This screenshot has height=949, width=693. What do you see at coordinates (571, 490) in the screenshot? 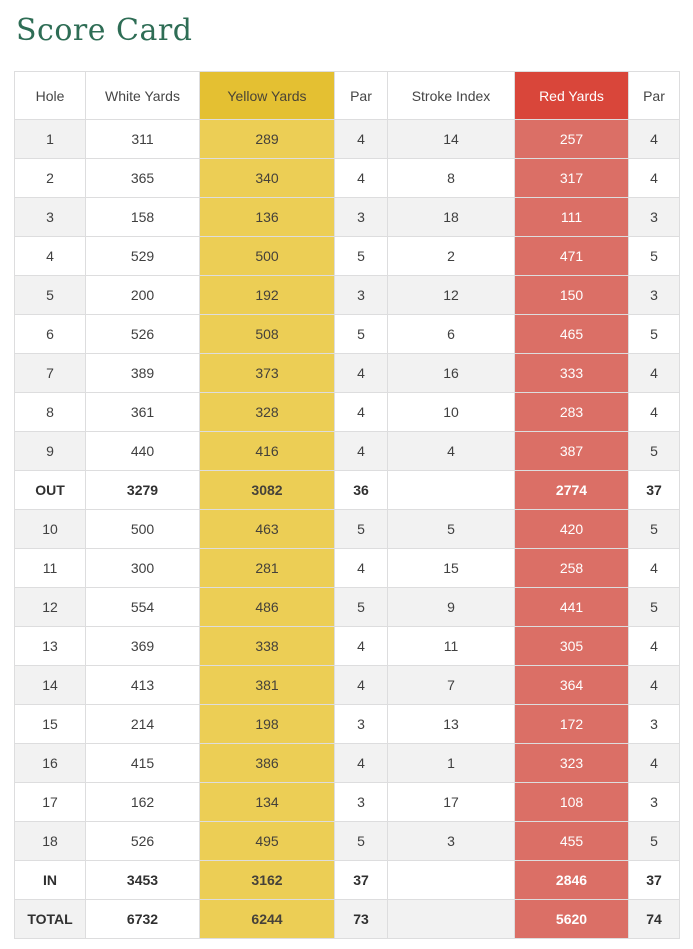
I see `cell-red: 2774` at bounding box center [571, 490].